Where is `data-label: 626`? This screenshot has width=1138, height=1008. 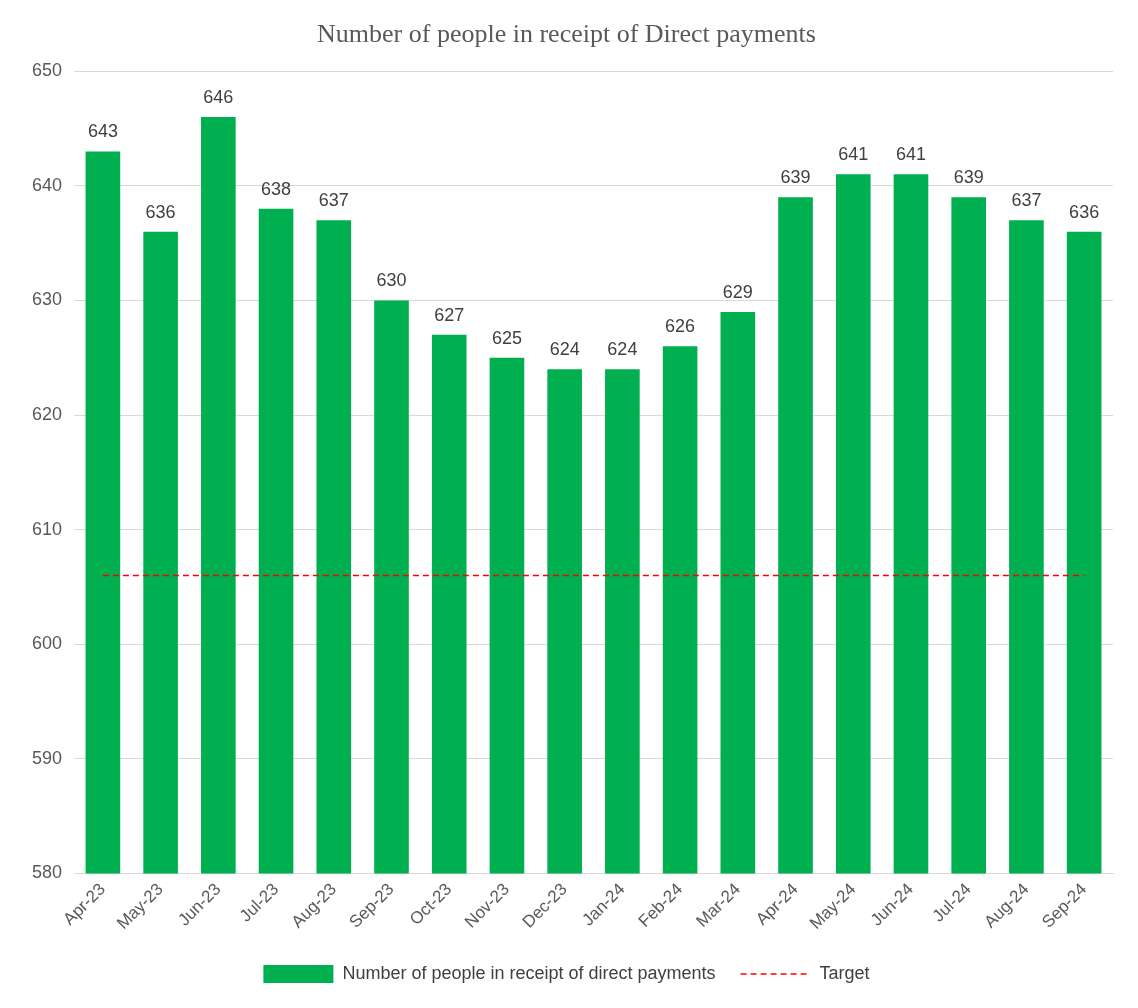 data-label: 626 is located at coordinates (680, 326).